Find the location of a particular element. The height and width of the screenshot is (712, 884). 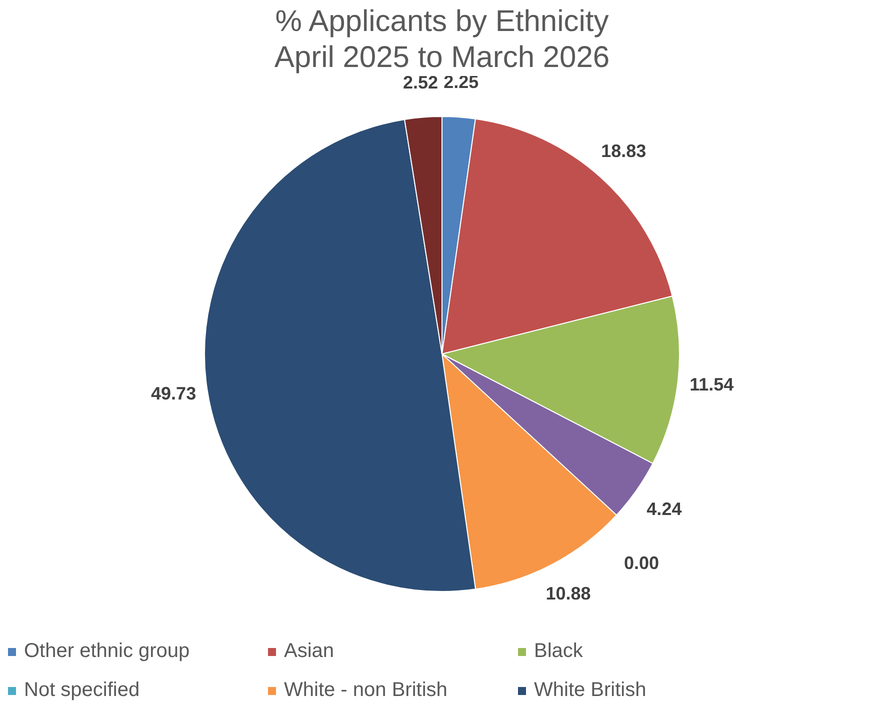

legend-label: Not specified is located at coordinates (82, 690).